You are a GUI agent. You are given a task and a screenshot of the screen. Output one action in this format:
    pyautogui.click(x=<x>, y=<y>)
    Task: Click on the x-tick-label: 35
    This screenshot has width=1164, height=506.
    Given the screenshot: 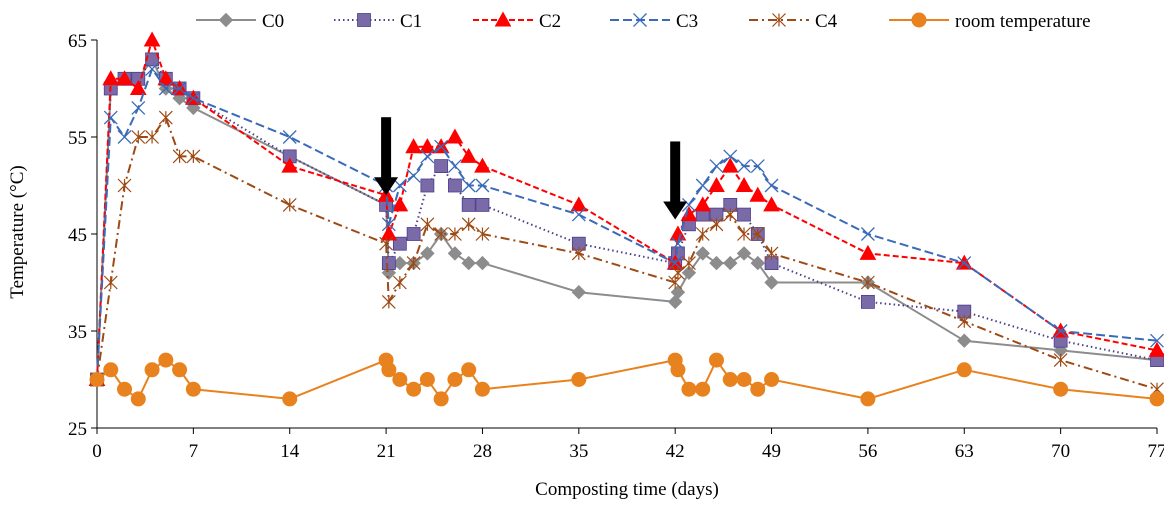 What is the action you would take?
    pyautogui.click(x=578, y=451)
    